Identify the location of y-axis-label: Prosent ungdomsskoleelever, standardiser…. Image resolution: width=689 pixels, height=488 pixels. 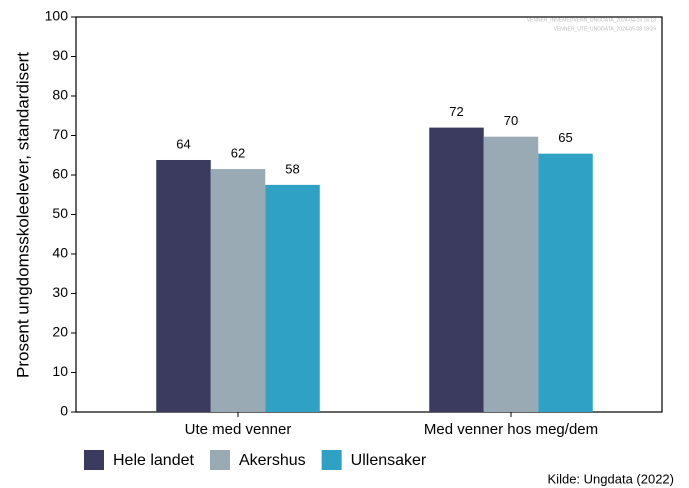
(22, 215).